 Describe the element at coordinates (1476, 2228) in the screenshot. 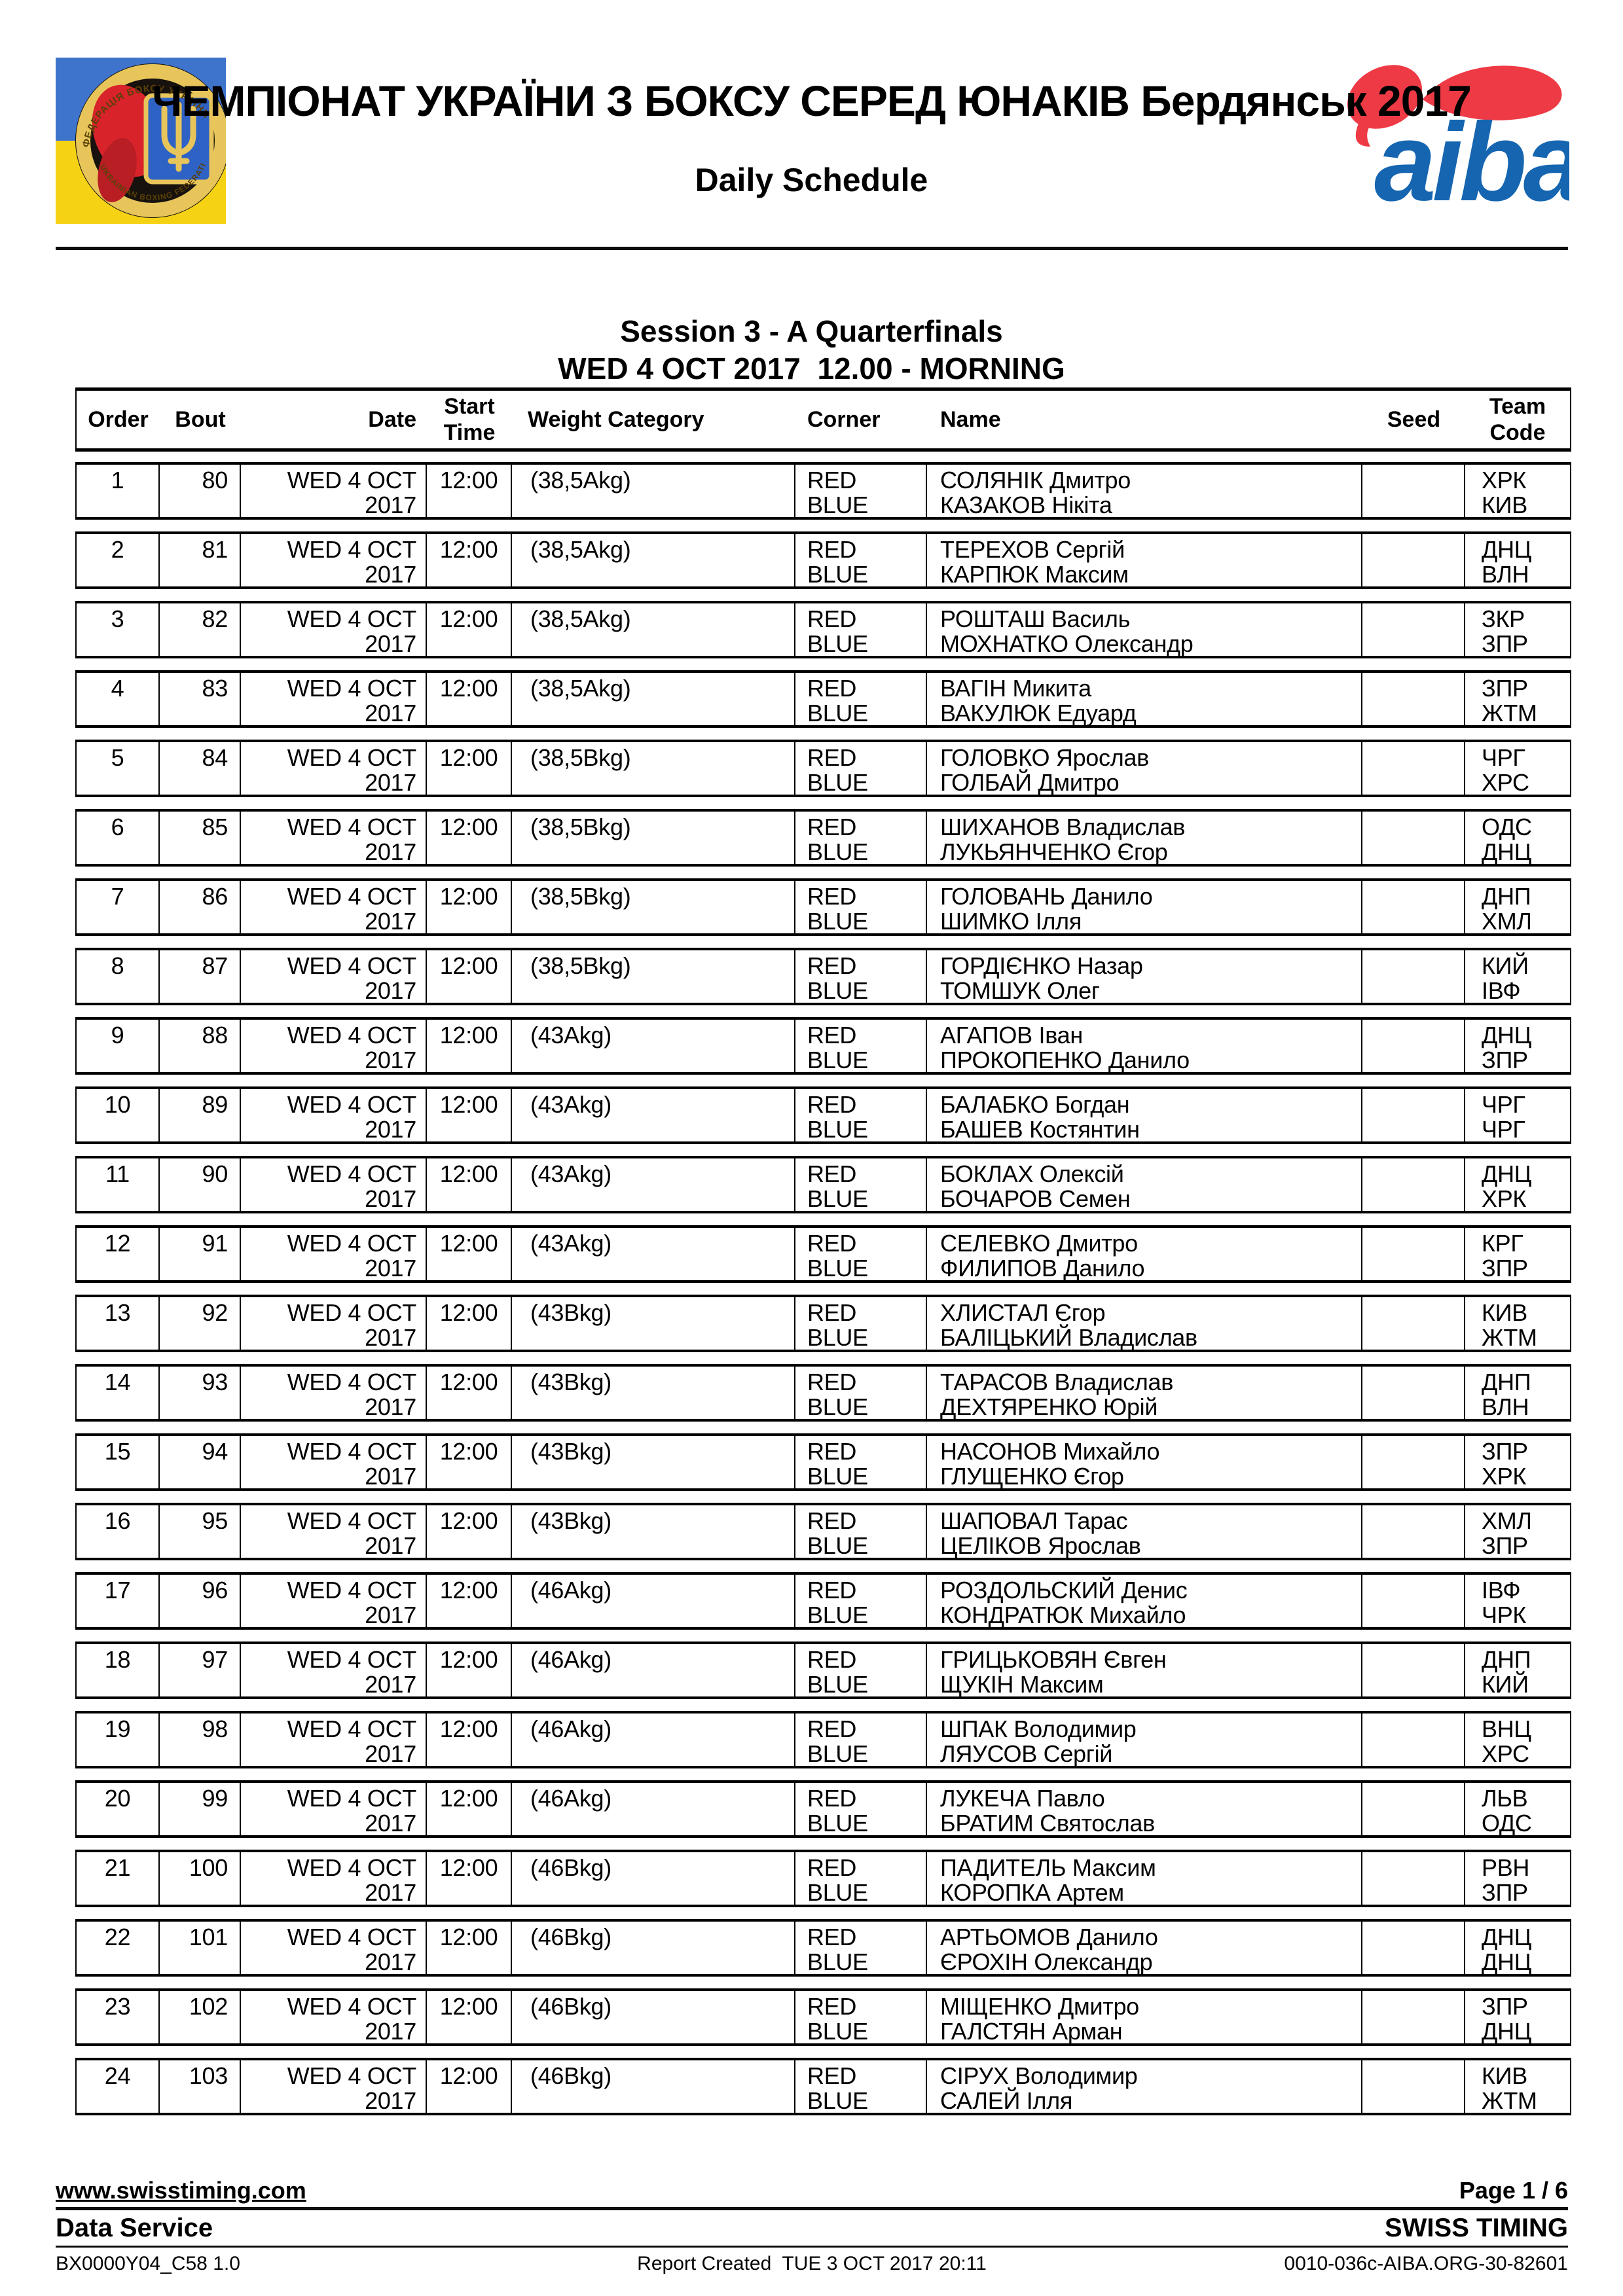

I see `swiss-timing-label: SWISS TIMING` at that location.